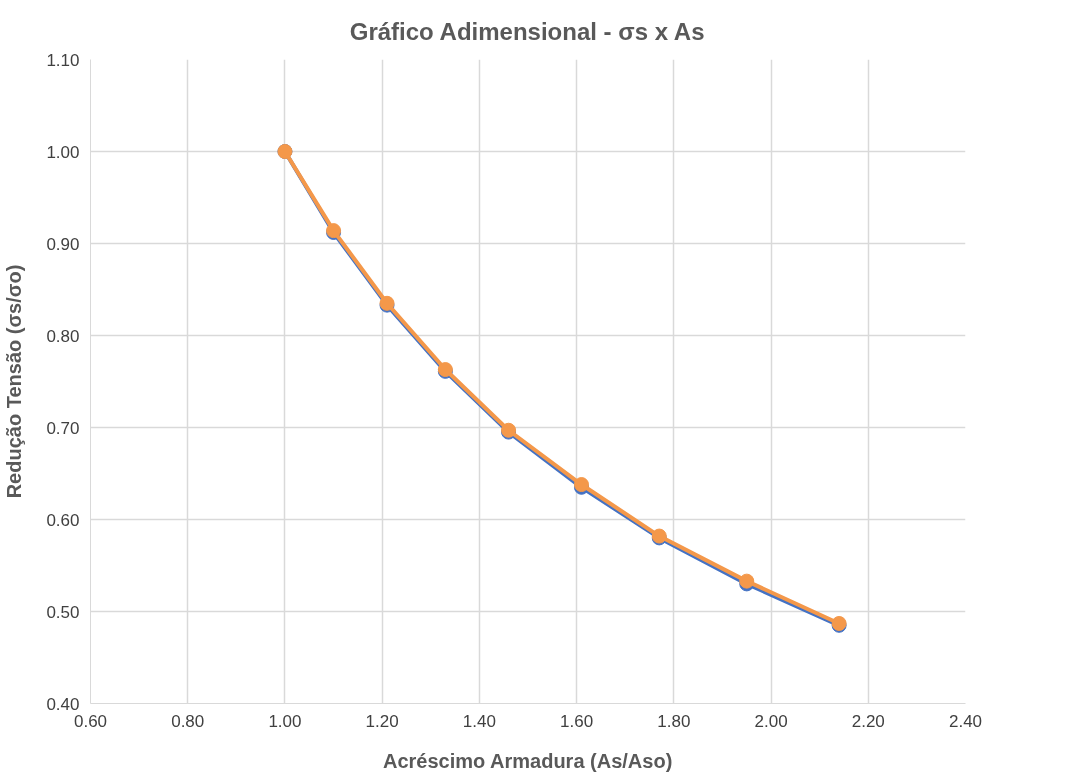 Image resolution: width=1079 pixels, height=778 pixels. I want to click on x-tick-label: 0.80, so click(188, 721).